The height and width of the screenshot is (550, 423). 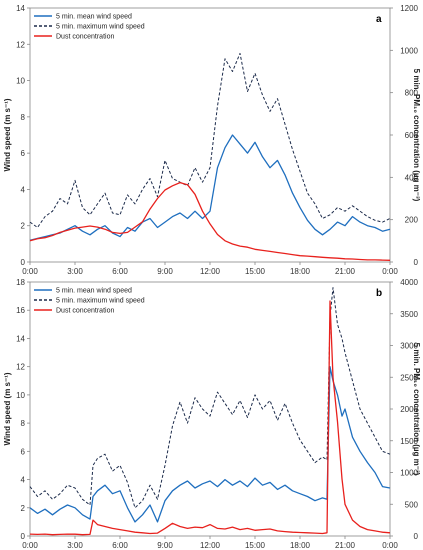 I want to click on panel-label: b, so click(x=379, y=293).